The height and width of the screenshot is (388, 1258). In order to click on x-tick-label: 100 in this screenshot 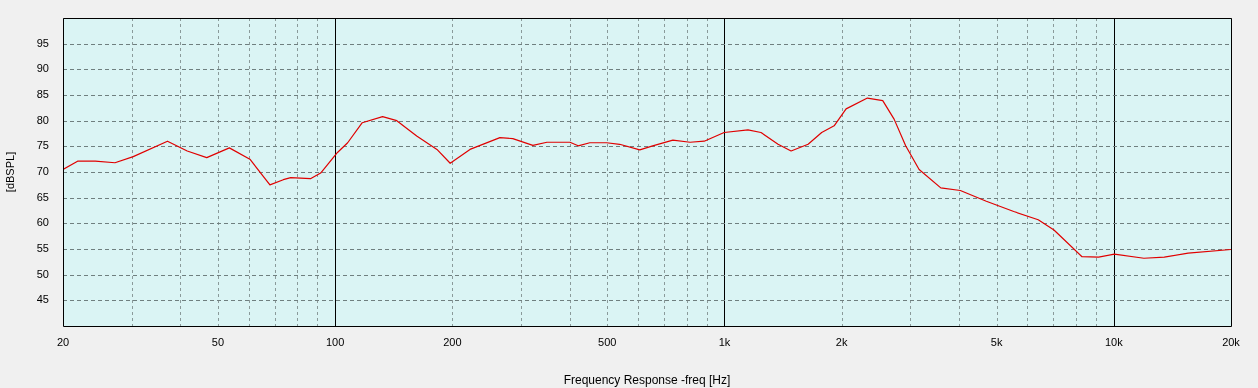, I will do `click(335, 341)`.